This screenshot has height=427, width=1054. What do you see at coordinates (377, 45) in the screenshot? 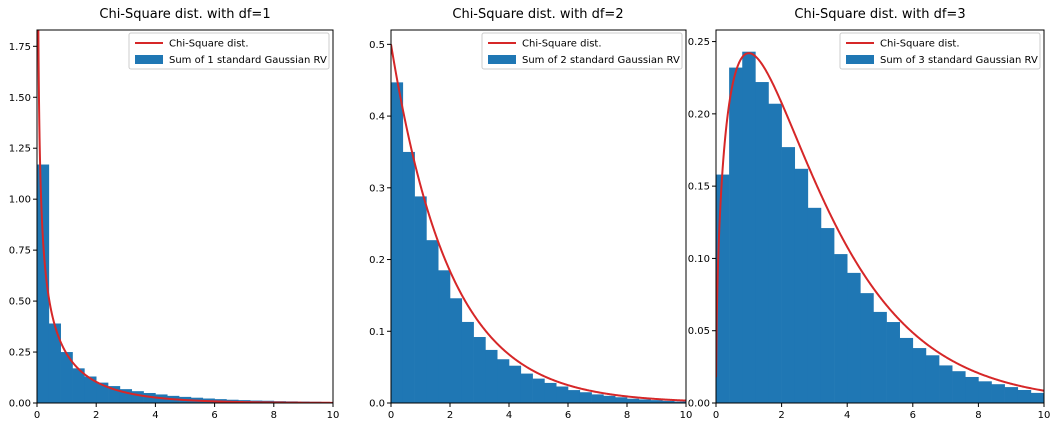
I see `y-tick-label: 0.5` at bounding box center [377, 45].